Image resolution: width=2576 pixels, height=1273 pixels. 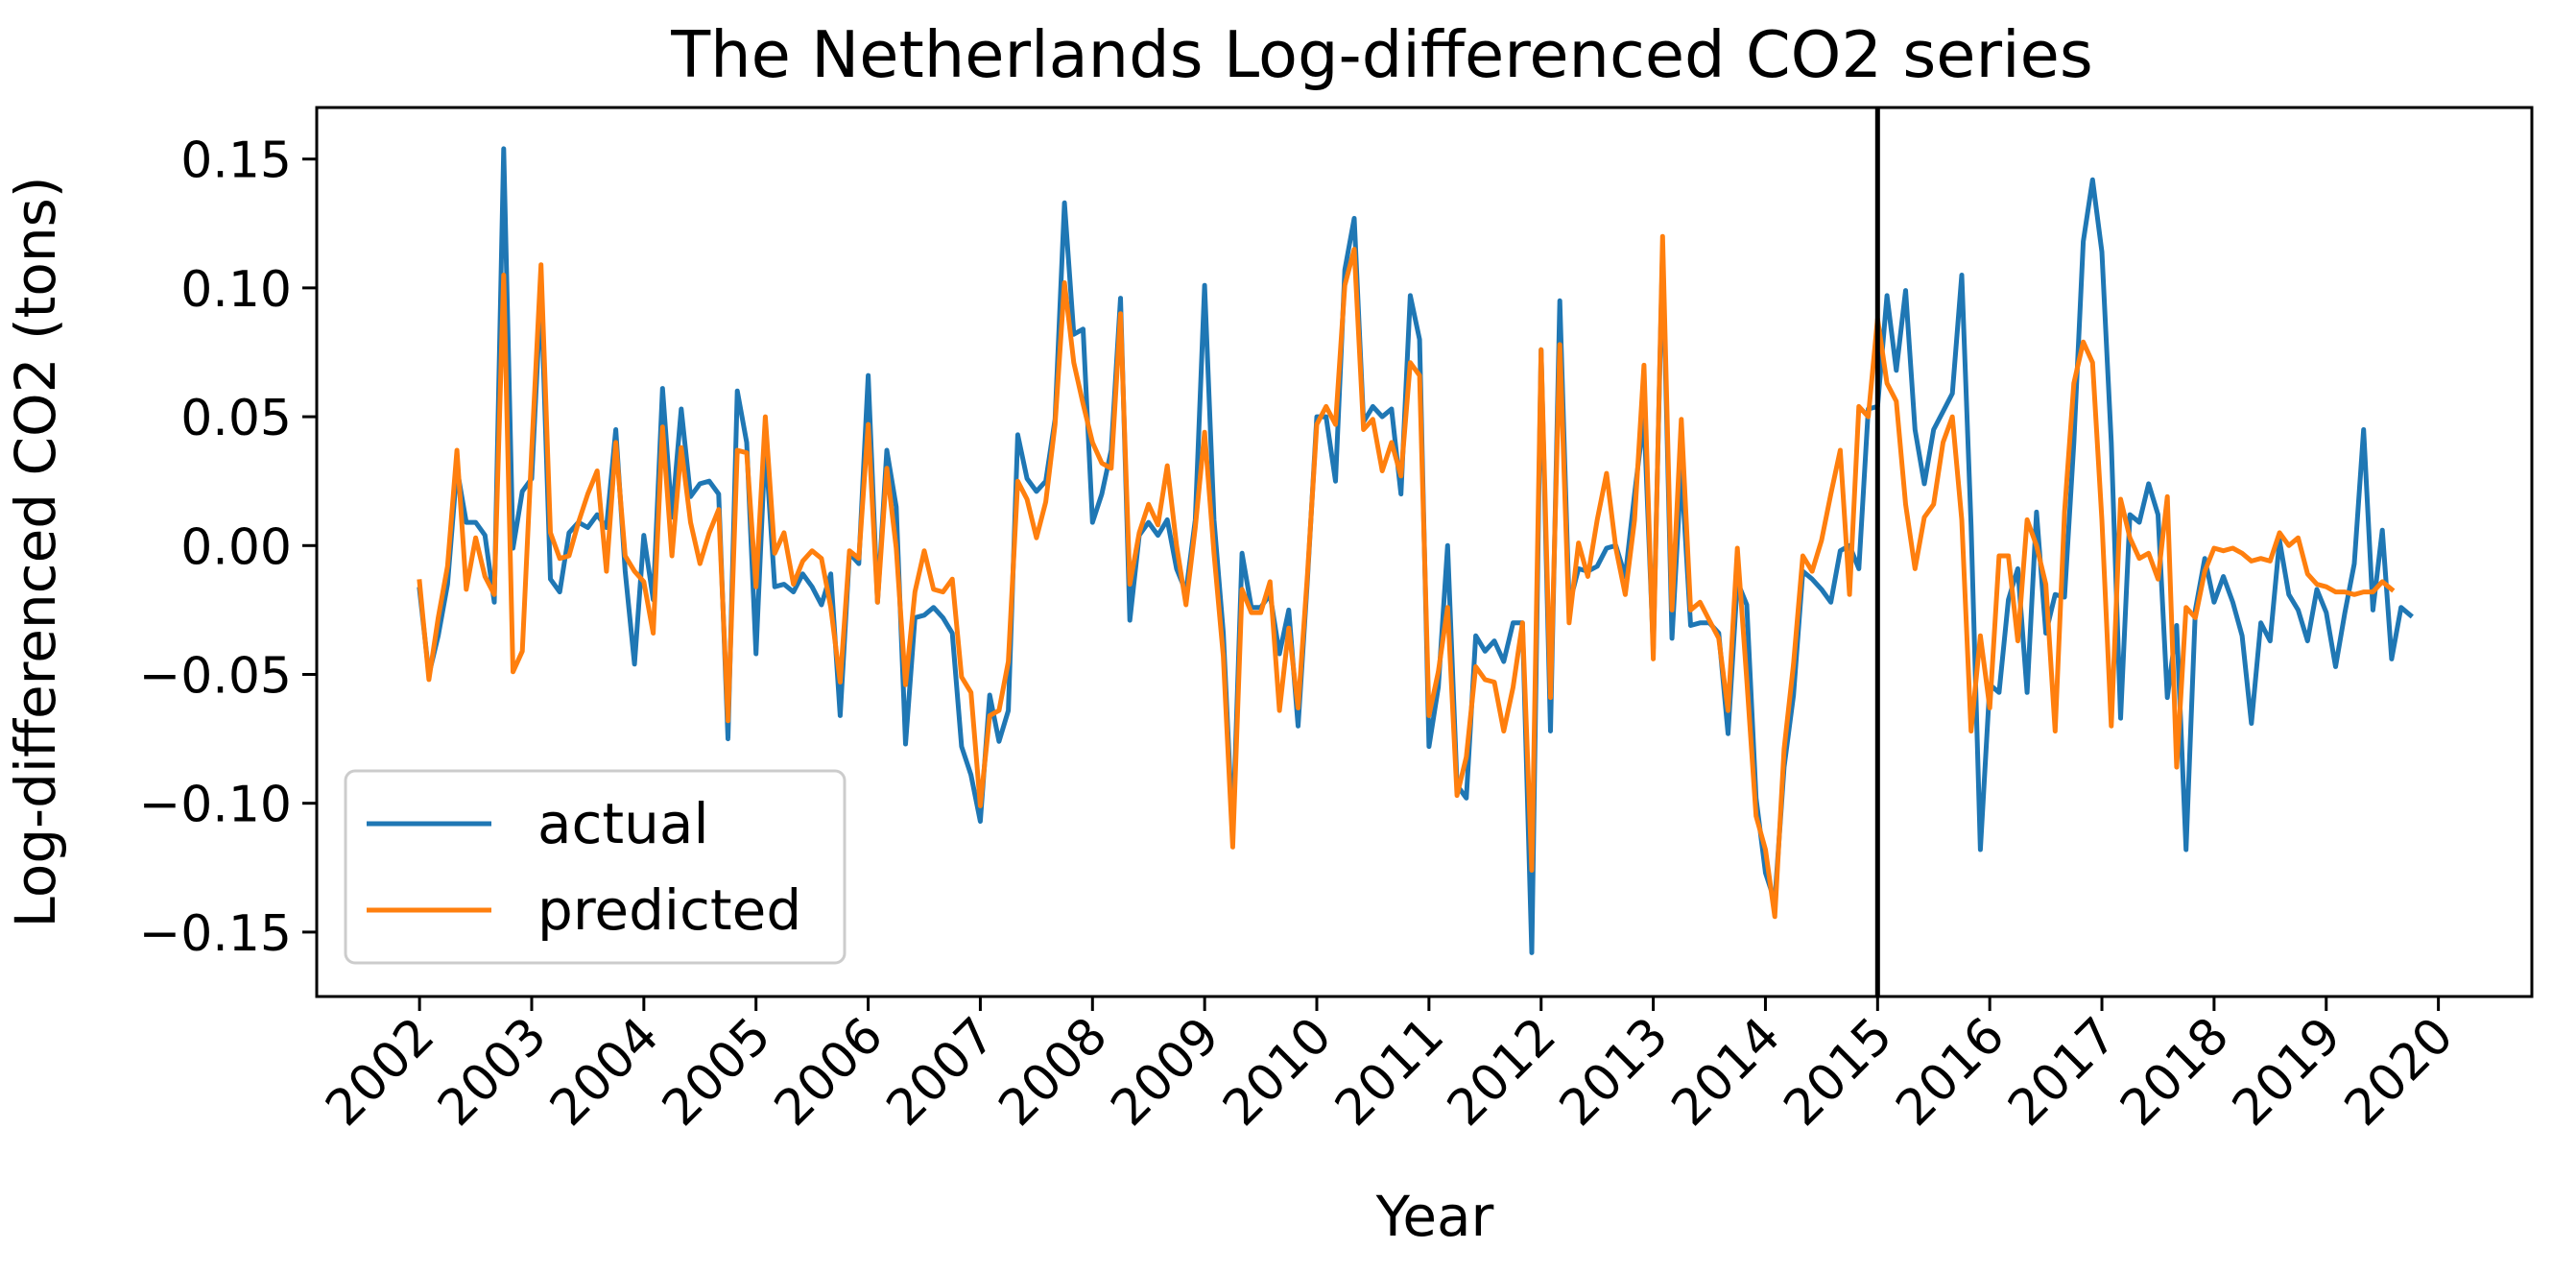 What do you see at coordinates (236, 290) in the screenshot?
I see `y-tick-label: 0.10` at bounding box center [236, 290].